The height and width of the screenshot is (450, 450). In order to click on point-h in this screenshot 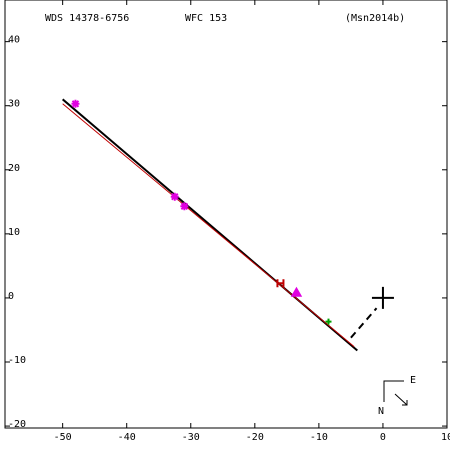, I will do `click(280, 283)`.